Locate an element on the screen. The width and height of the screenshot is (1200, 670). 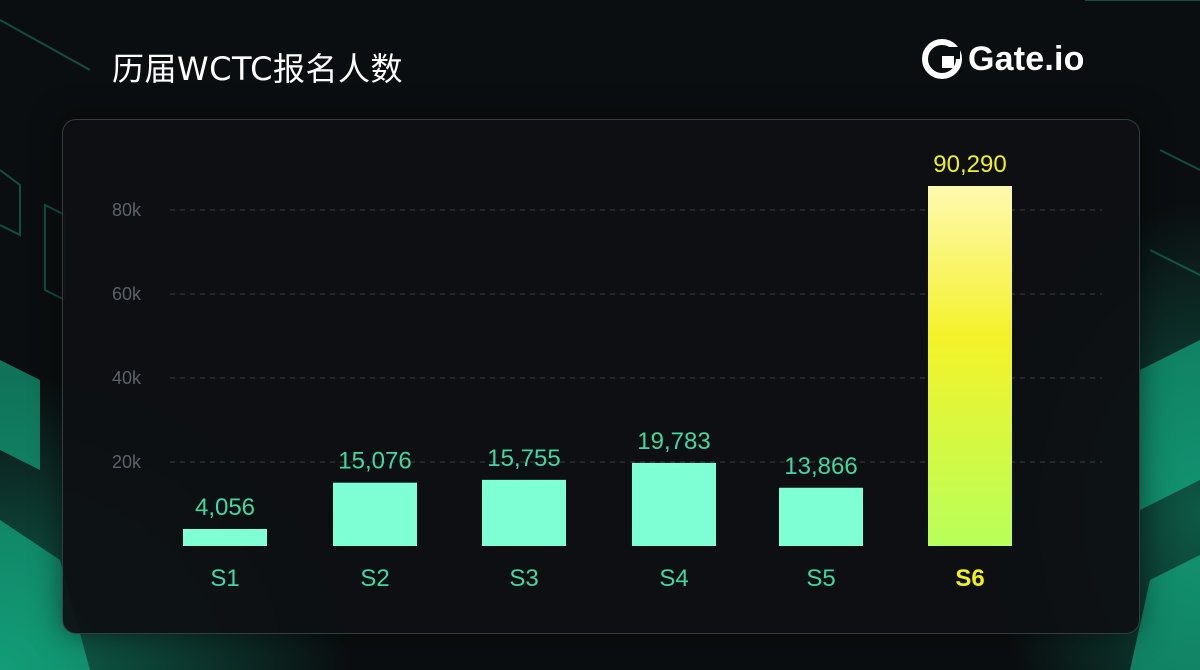
x-tick-label: S1 is located at coordinates (224, 578).